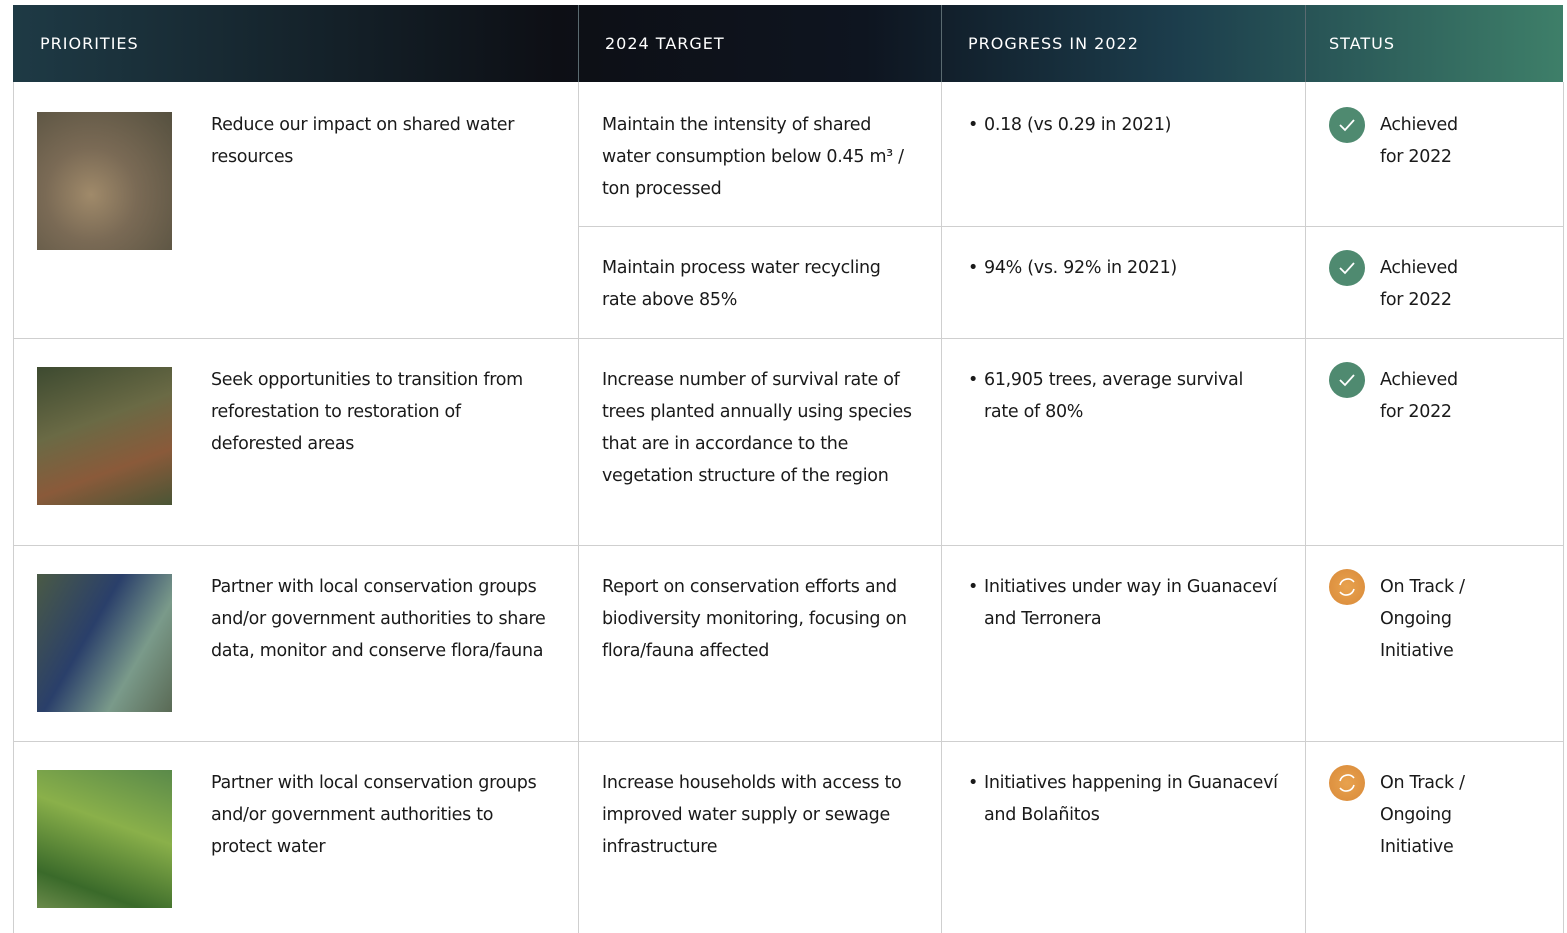  I want to click on column-header: 2024 TARGET, so click(665, 43).